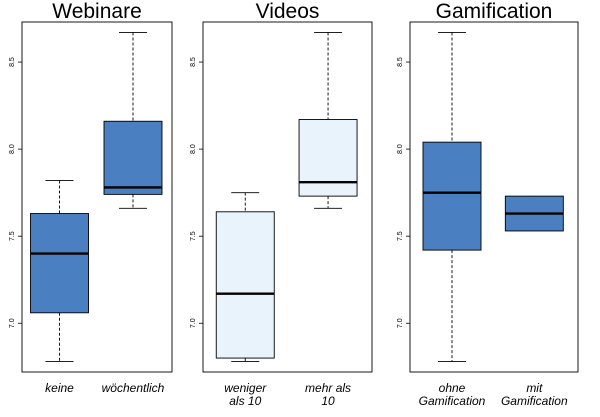 The image size is (600, 417). Describe the element at coordinates (97, 11) in the screenshot. I see `panel-title: Webinare` at that location.